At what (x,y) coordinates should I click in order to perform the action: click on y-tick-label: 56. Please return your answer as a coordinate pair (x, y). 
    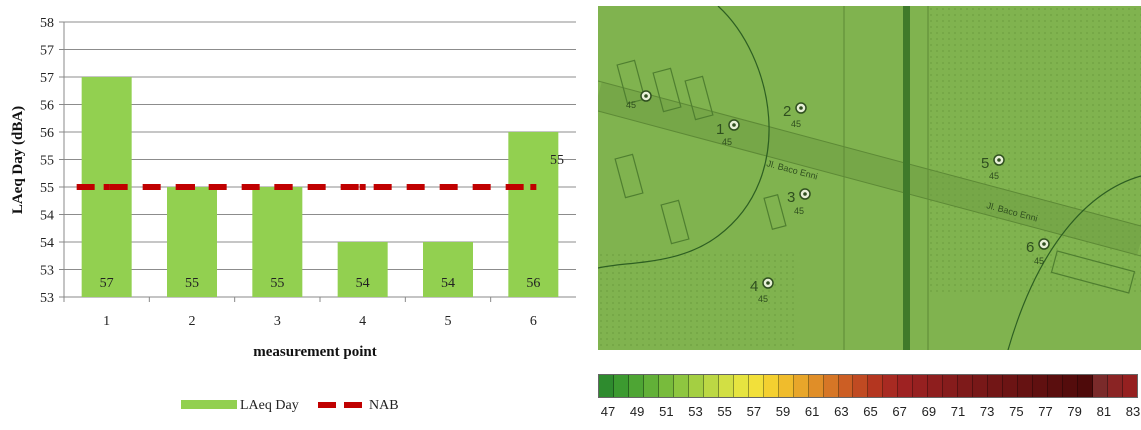
    Looking at the image, I should click on (47, 133).